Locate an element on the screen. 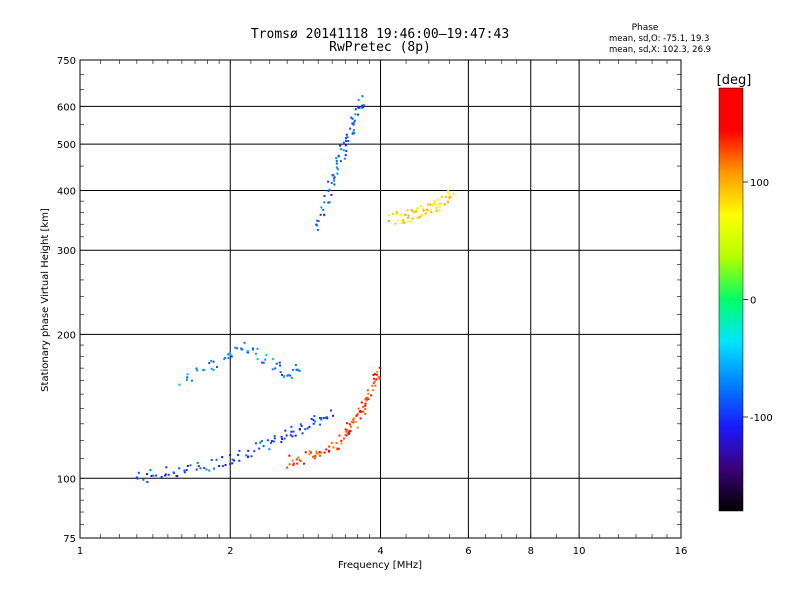 The image size is (800, 600). y-axis-label: Stationary phase Virtual Height [km] is located at coordinates (45, 300).